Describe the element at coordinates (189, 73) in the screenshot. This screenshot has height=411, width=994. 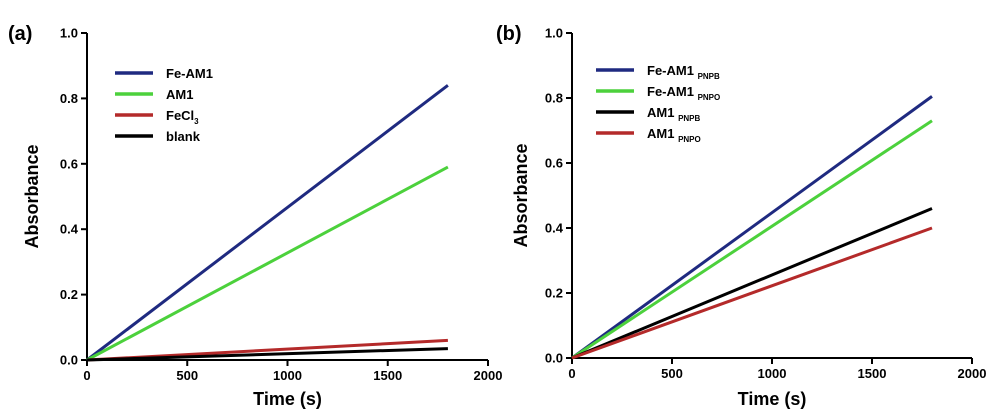
I see `legend-label: Fe-AM1` at that location.